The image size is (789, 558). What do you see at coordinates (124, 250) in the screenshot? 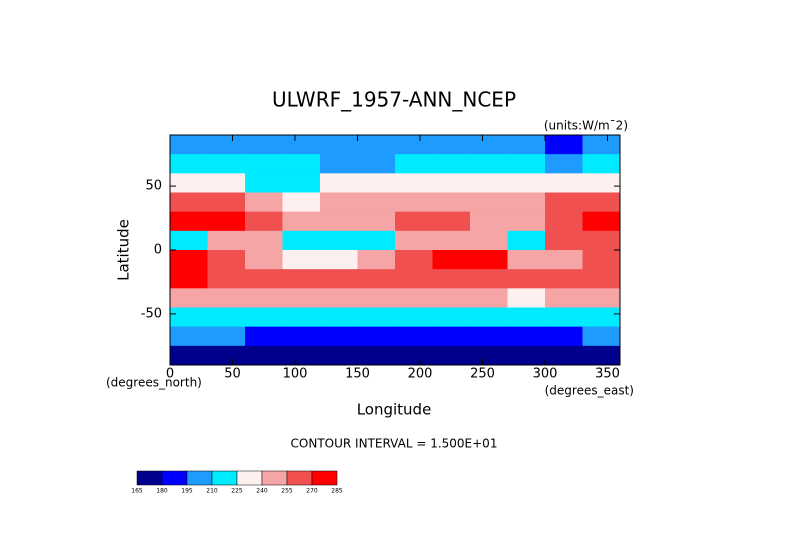
I see `y-axis-label: Latitude` at bounding box center [124, 250].